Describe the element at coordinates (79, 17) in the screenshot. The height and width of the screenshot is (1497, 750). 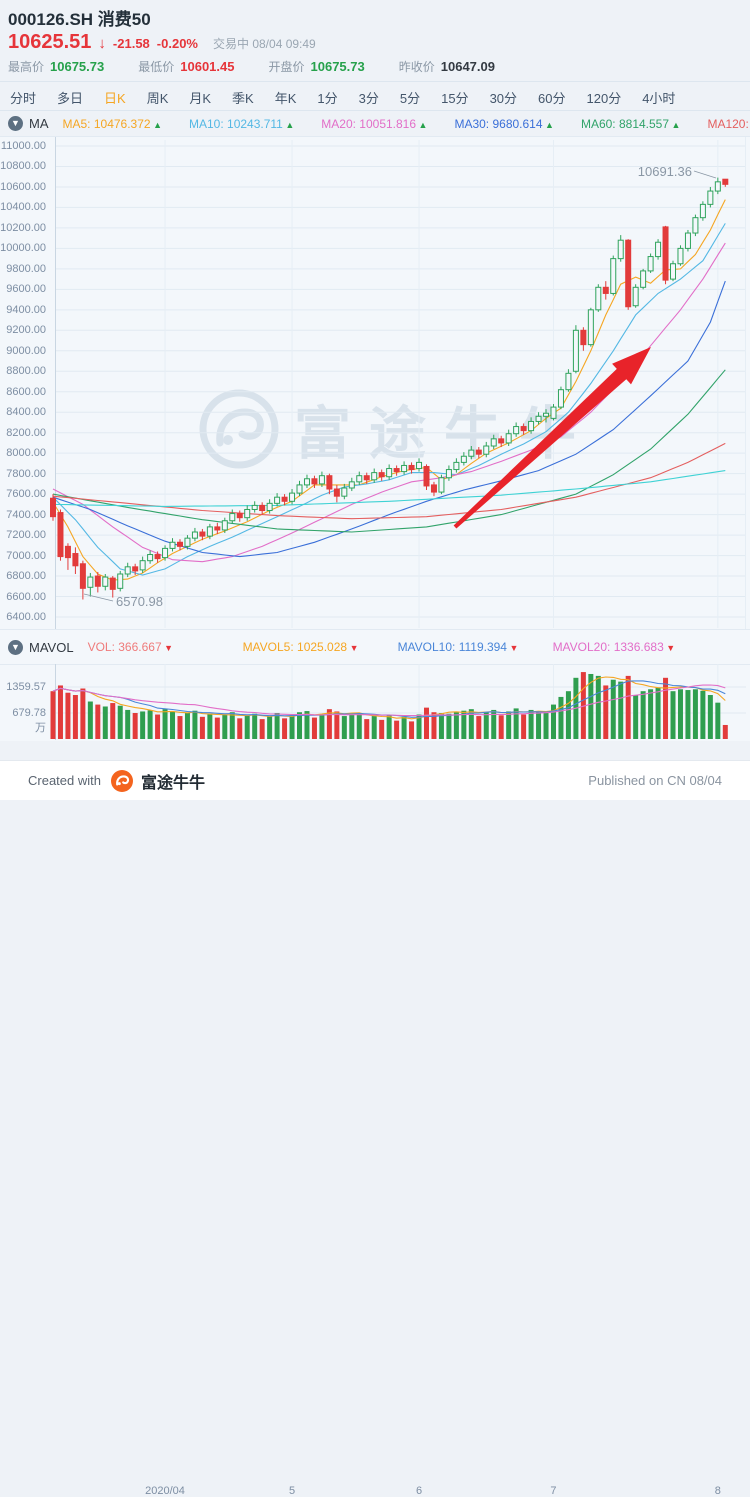
I see `page-title: 000126.SH 消费50` at that location.